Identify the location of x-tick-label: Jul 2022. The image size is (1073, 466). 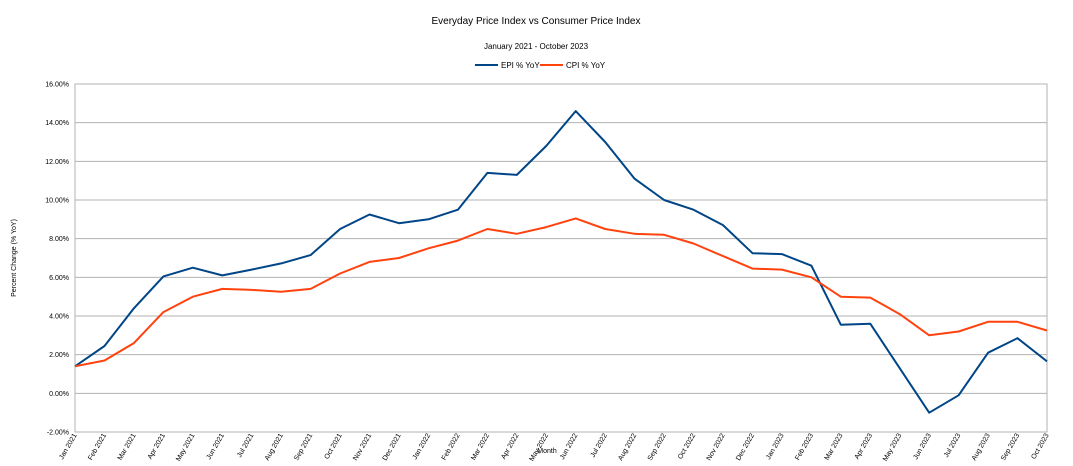
(599, 445).